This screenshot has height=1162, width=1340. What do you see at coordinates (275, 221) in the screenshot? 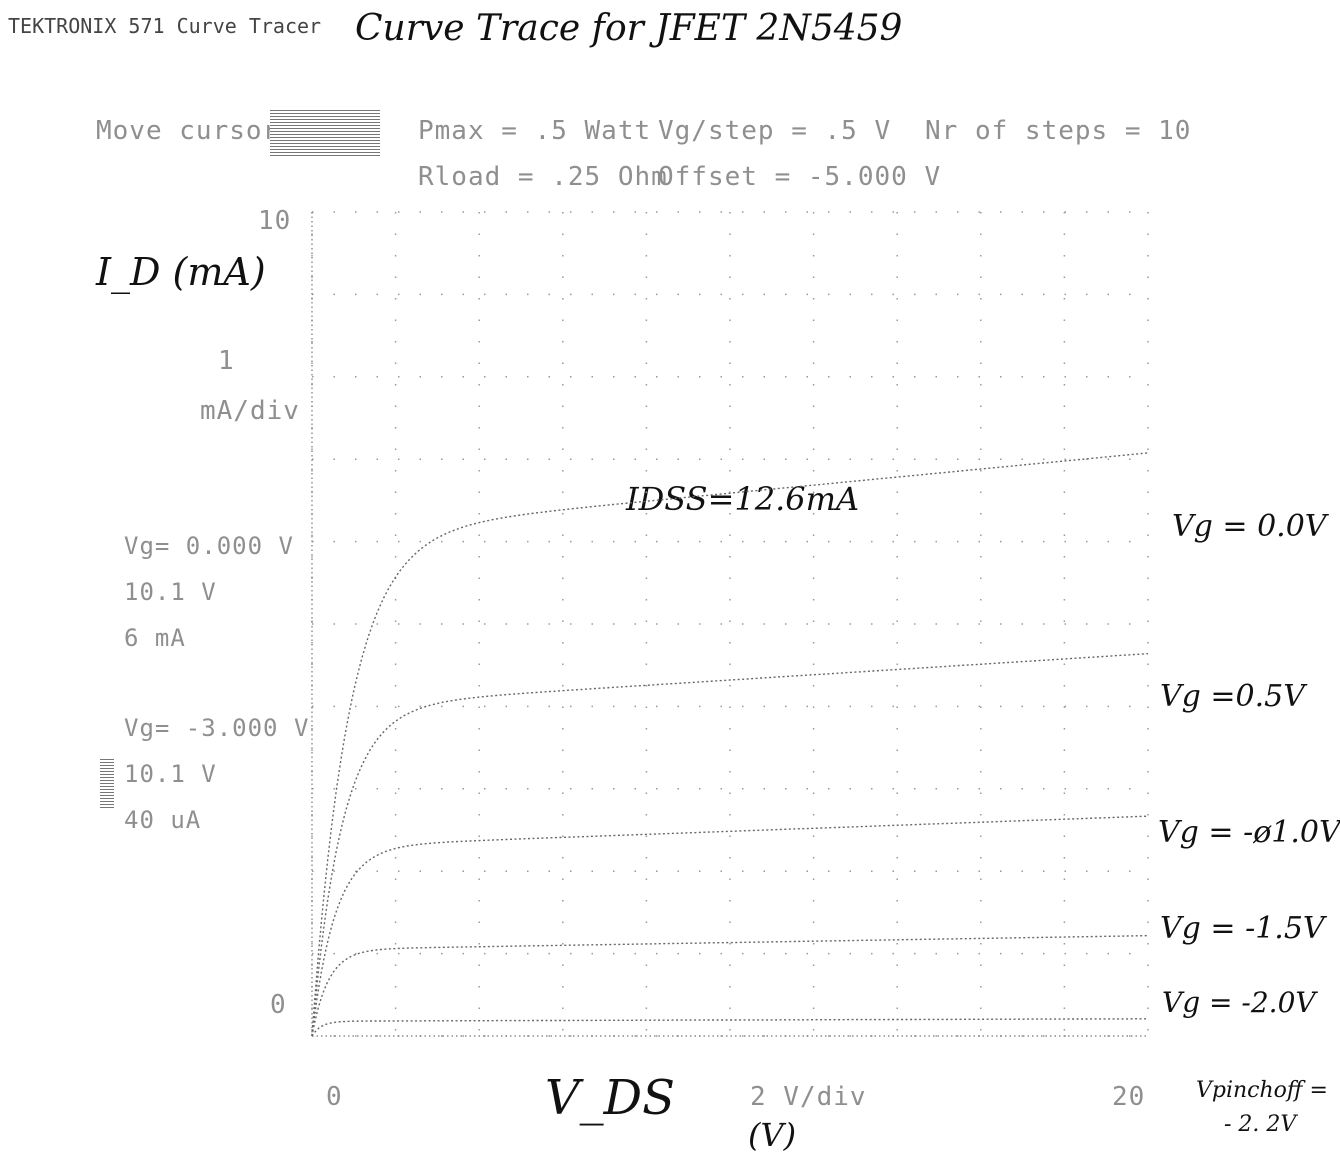
I see `y-top-label: 10` at bounding box center [275, 221].